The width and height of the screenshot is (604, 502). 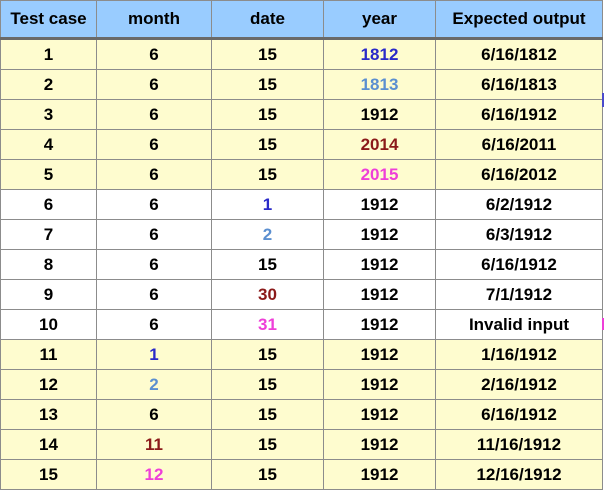 What do you see at coordinates (154, 20) in the screenshot?
I see `header-month: month` at bounding box center [154, 20].